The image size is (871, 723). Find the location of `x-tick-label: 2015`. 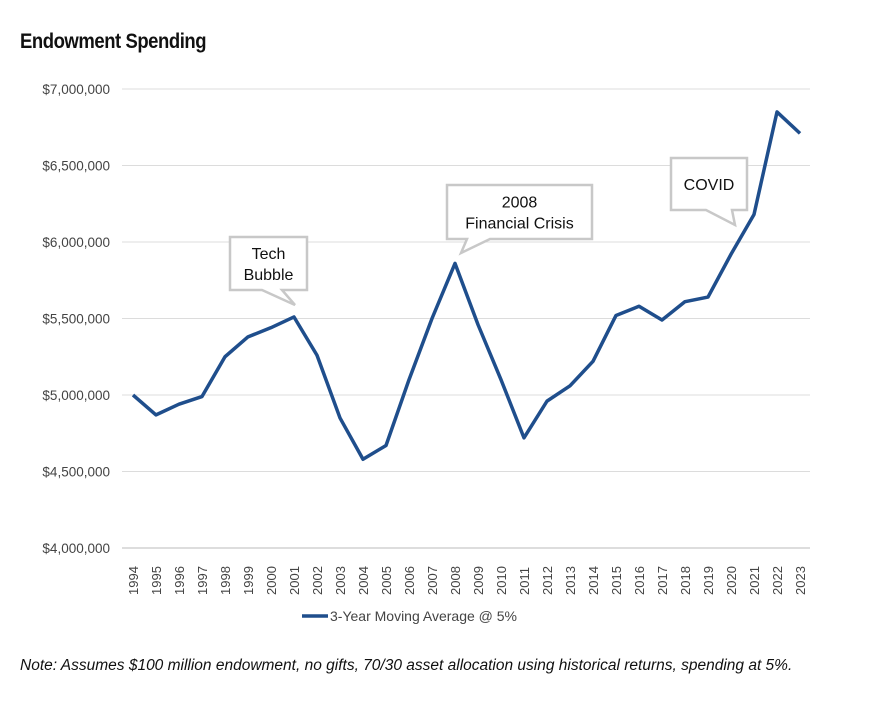

x-tick-label: 2015 is located at coordinates (616, 580).